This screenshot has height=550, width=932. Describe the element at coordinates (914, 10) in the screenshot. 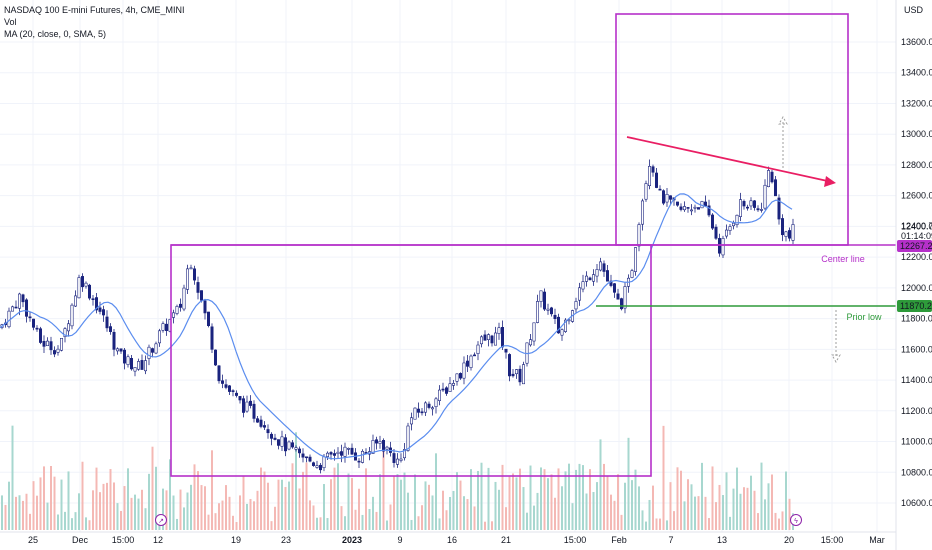

I see `currency-label: USD` at that location.